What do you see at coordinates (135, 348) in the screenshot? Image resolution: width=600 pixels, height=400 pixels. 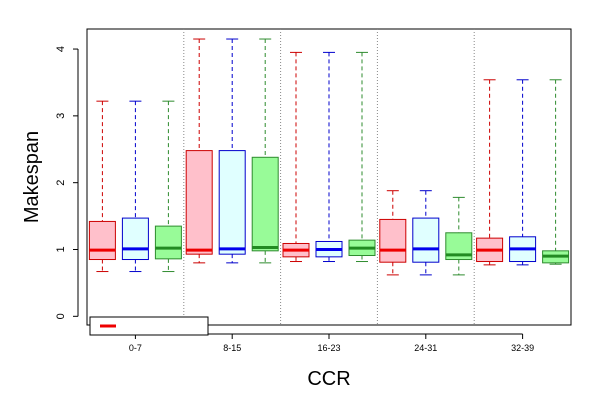 I see `x-tick-label: 0-7` at bounding box center [135, 348].